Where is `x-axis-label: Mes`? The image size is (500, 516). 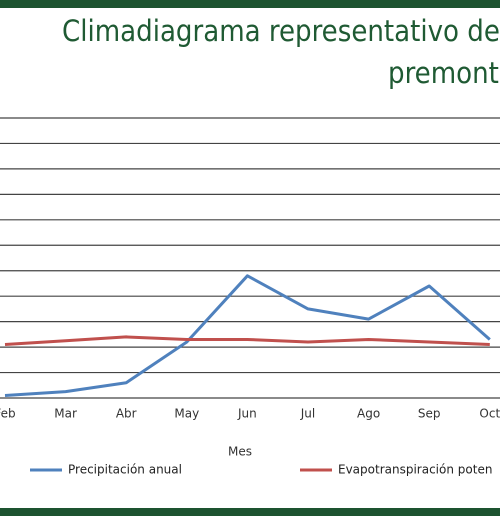
x-axis-label: Mes is located at coordinates (240, 452).